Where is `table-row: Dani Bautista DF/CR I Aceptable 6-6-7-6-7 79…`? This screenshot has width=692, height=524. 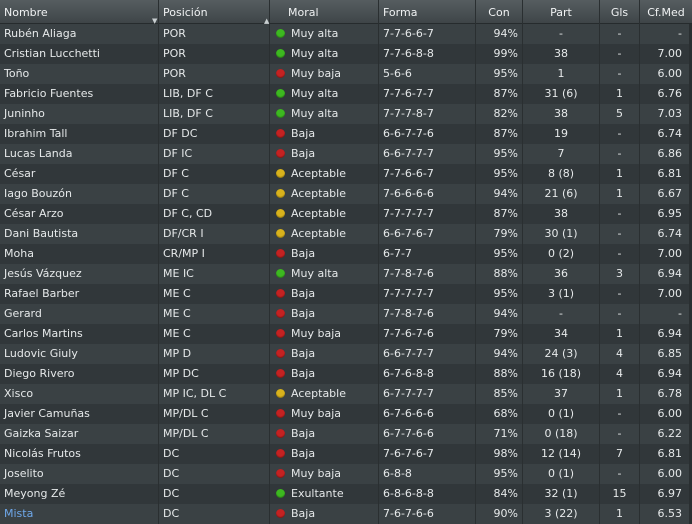
table-row: Dani Bautista DF/CR I Aceptable 6-6-7-6-7 79… is located at coordinates (346, 234).